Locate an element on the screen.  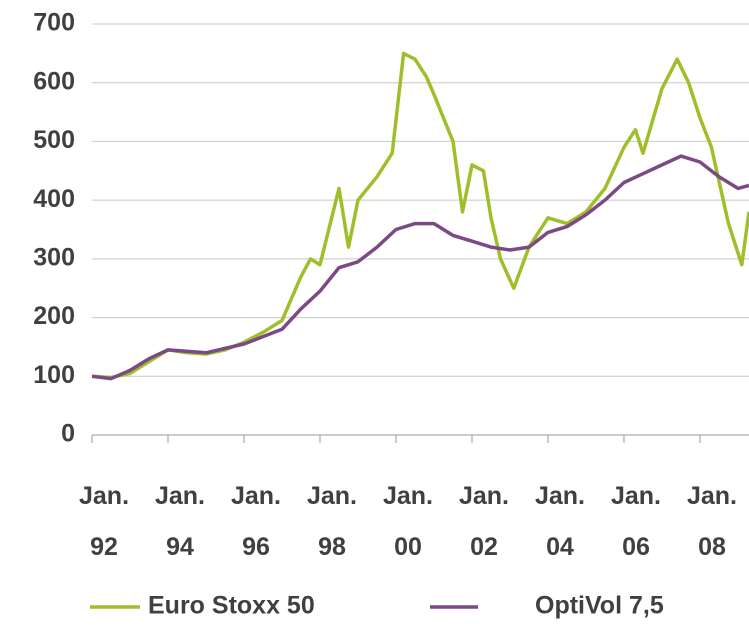
y-tick-label: 200 is located at coordinates (54, 316).